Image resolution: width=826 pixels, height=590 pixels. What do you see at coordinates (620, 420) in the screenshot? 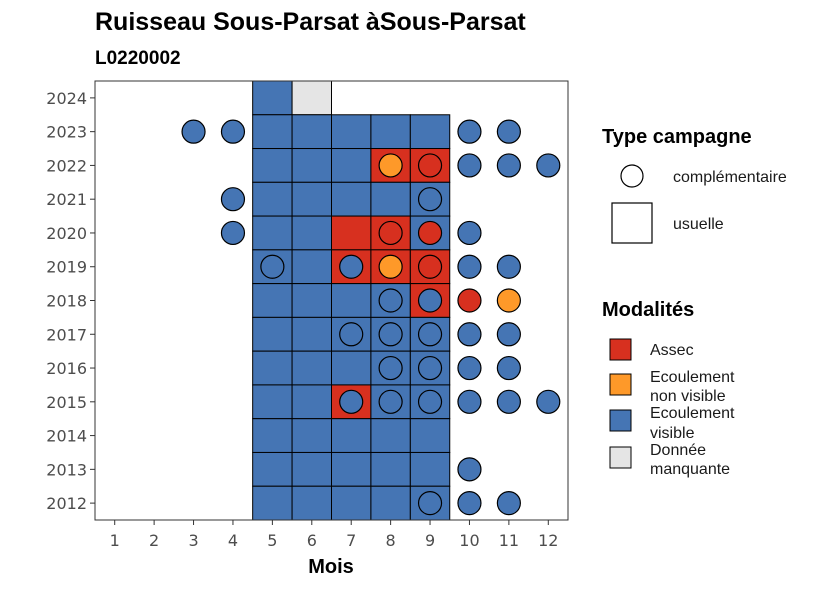
I see `legend-ecoulement-visible-key` at bounding box center [620, 420].